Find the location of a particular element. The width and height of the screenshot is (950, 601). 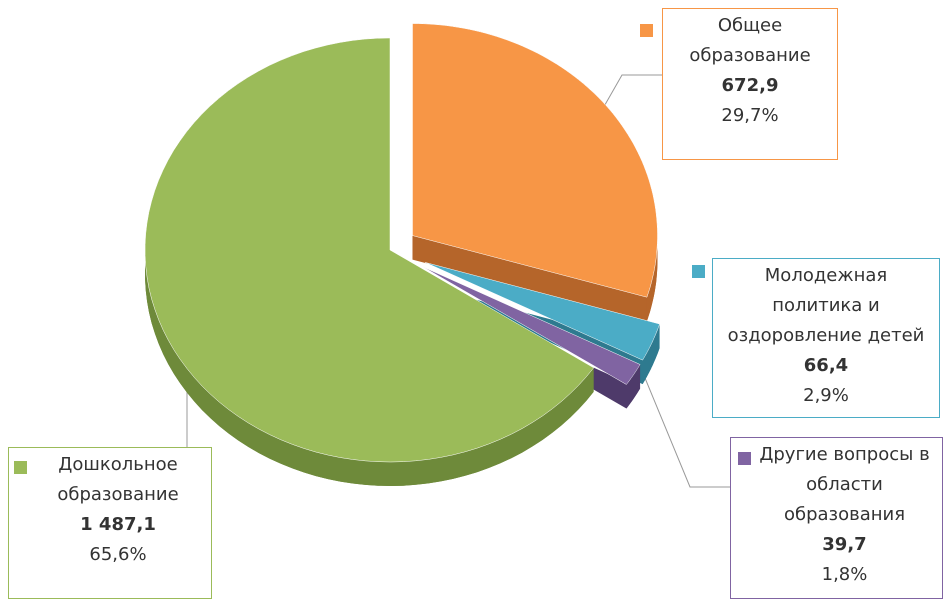

percent-label: 65,6% is located at coordinates (118, 554).